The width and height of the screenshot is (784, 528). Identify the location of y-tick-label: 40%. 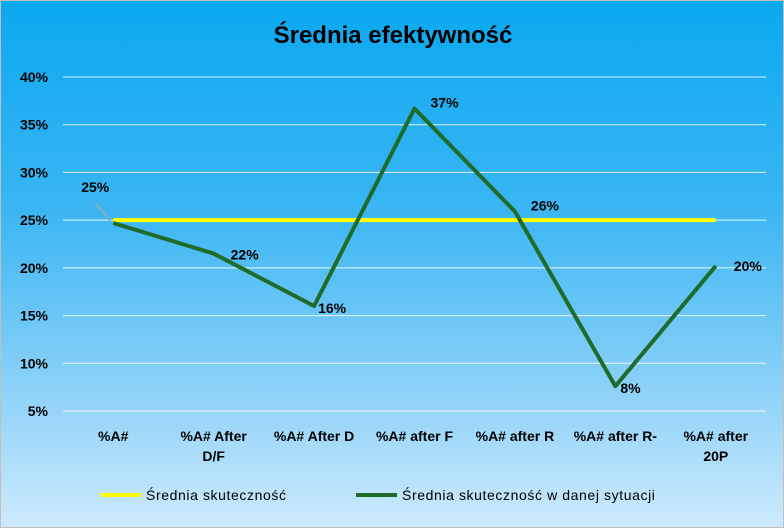
(34, 77).